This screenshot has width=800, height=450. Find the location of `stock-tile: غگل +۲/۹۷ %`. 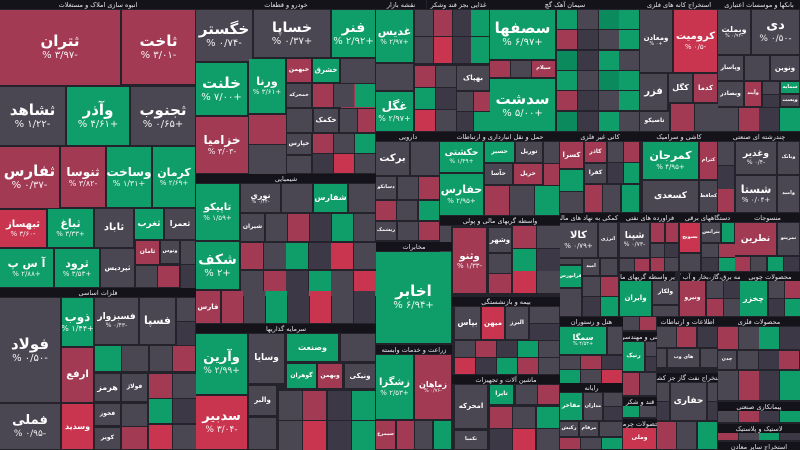

stock-tile: غگل +۲/۹۷ % is located at coordinates (394, 111).